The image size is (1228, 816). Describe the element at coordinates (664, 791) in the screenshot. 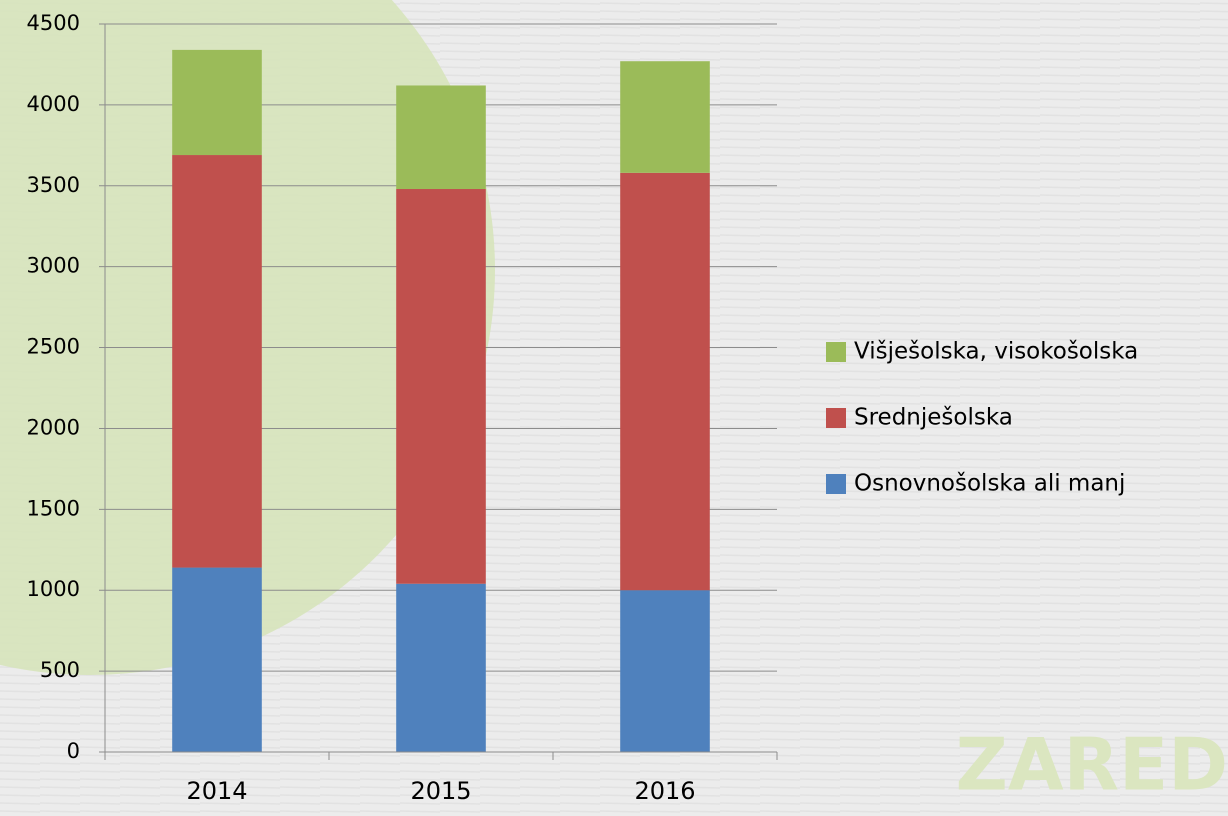

I see `x-tick-label: 2016` at that location.